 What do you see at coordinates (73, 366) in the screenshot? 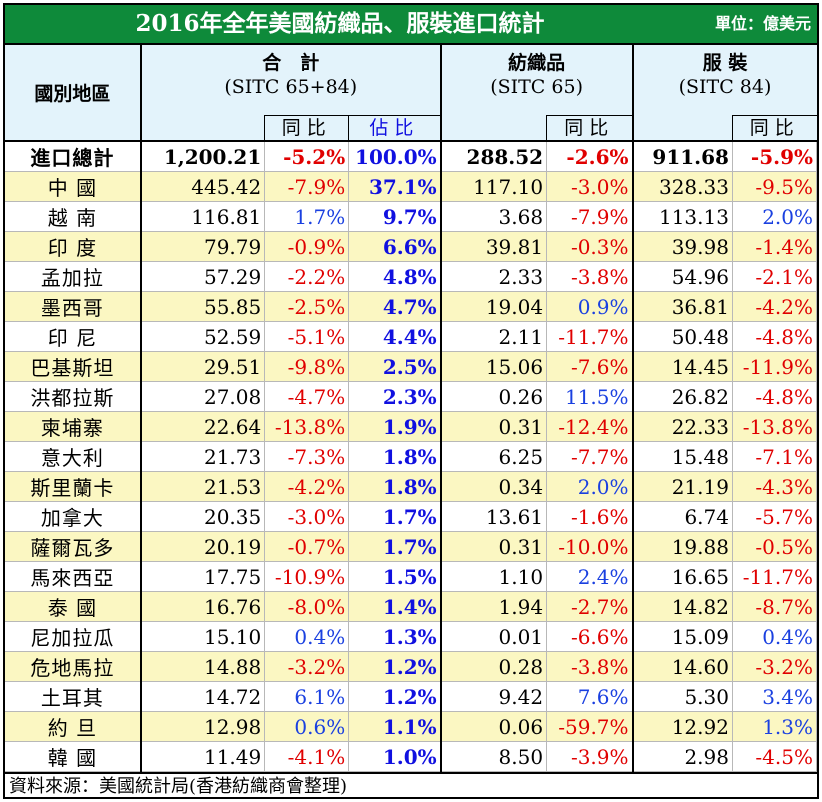
I see `cell-name: 巴基斯坦` at bounding box center [73, 366].